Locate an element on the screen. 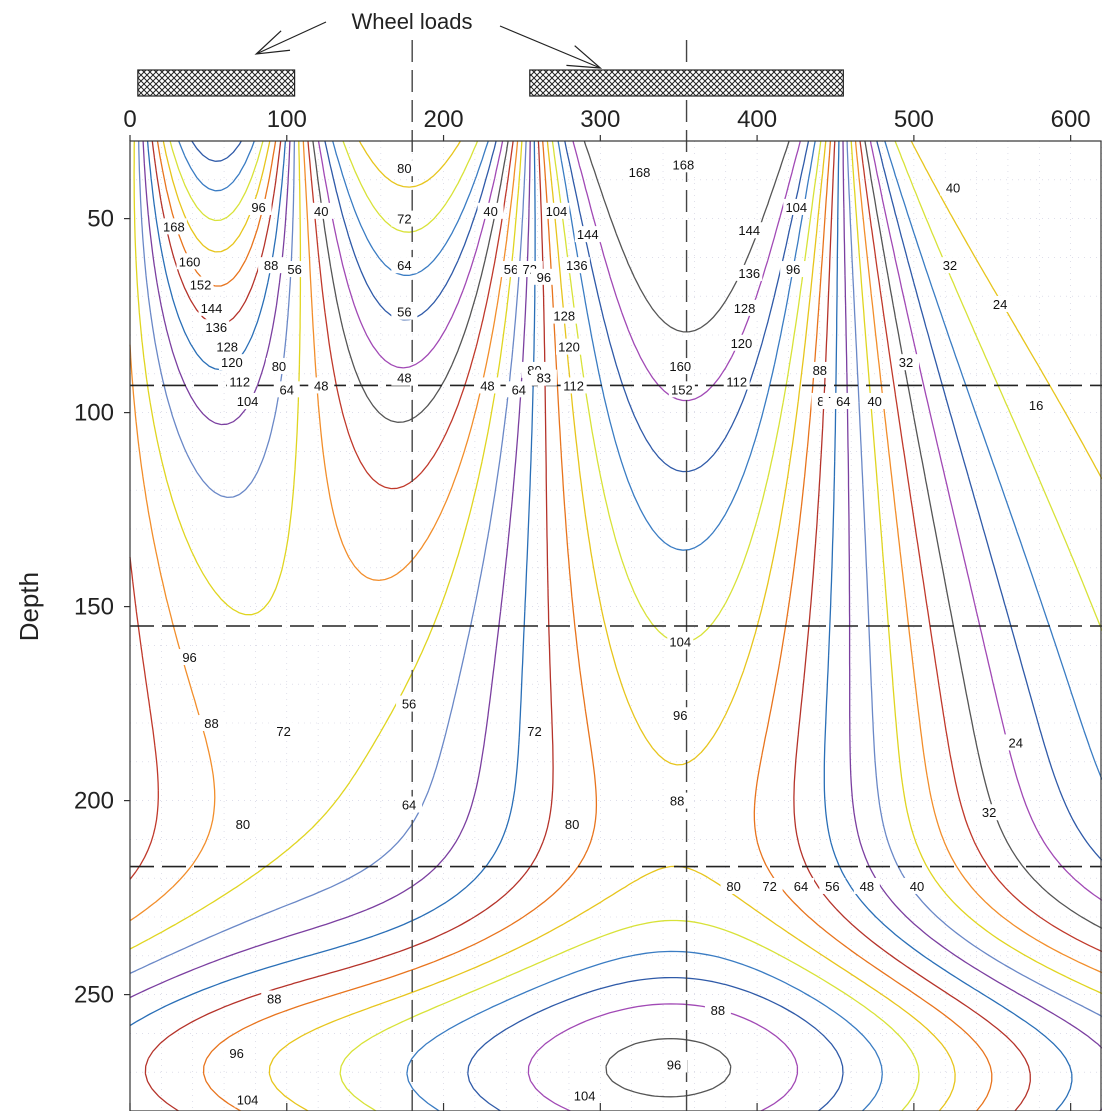 The height and width of the screenshot is (1111, 1102). contour-label: 120 is located at coordinates (569, 347).